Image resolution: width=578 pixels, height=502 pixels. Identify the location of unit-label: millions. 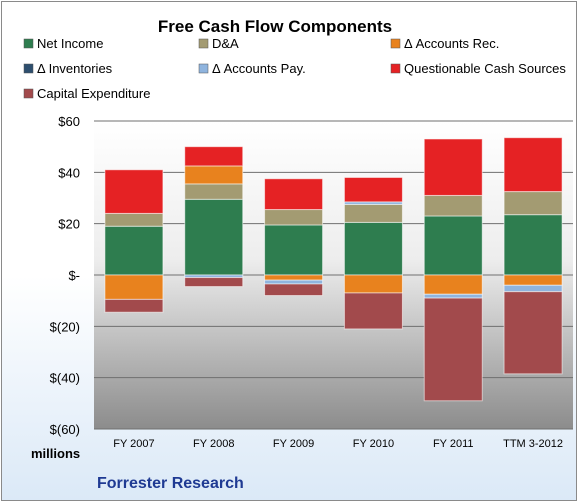
(55, 453).